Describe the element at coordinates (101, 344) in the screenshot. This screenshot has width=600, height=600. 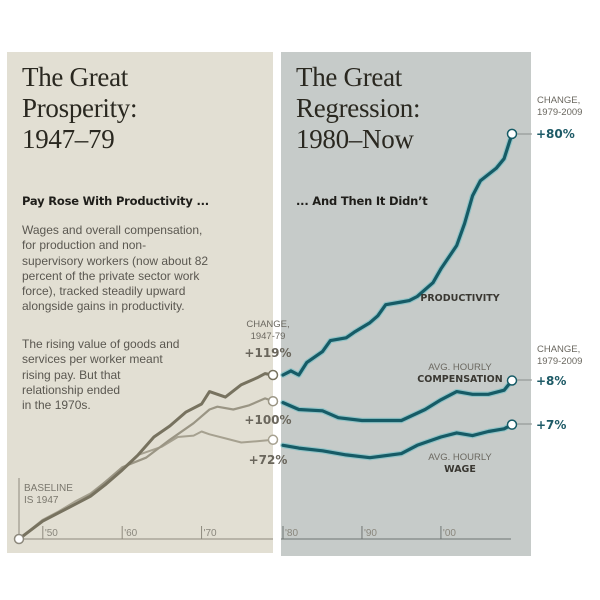
I see `paragraph-line: The rising value of goods and` at that location.